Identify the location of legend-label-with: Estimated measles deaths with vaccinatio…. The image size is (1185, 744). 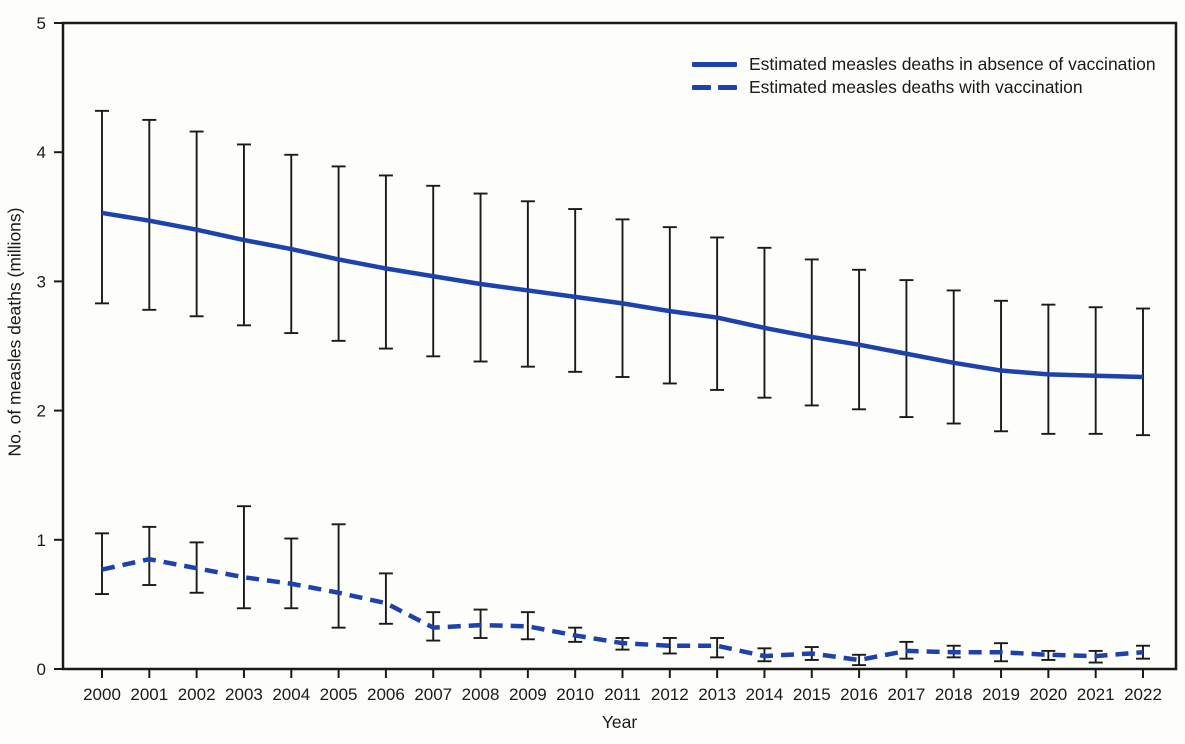
(916, 87).